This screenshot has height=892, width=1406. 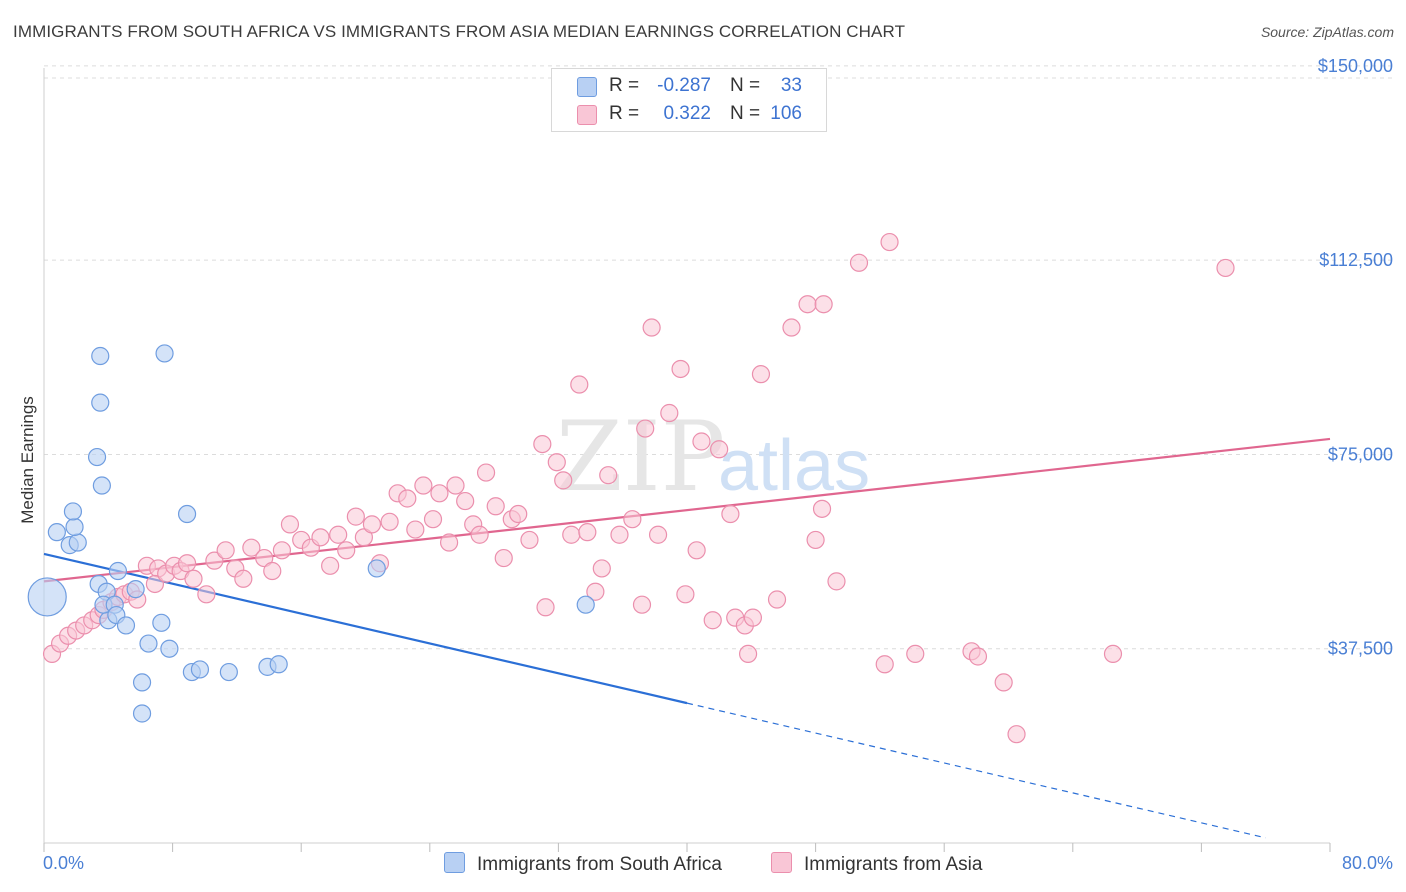 I want to click on y-tick-labels: $37,500 $75,000 $112,500 $150,000, so click(x=1355, y=357).